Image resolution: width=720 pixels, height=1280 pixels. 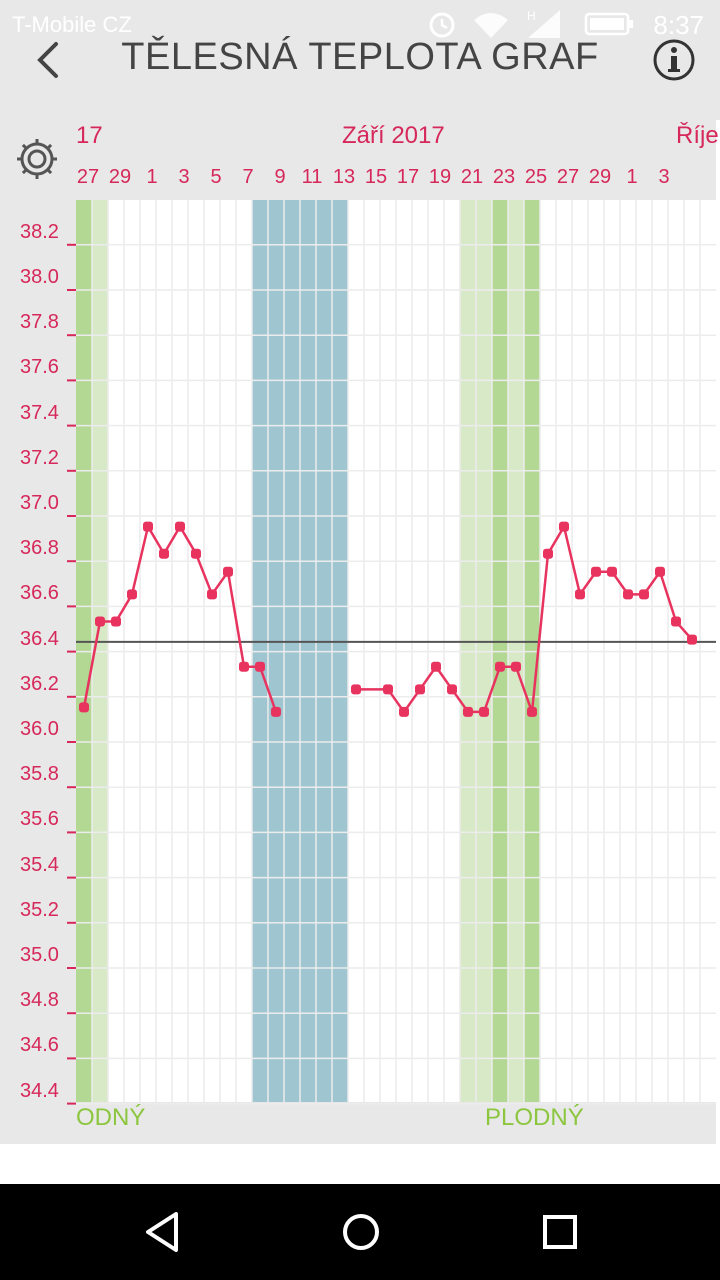 What do you see at coordinates (39, 548) in the screenshot?
I see `y-tick-label: 36.8` at bounding box center [39, 548].